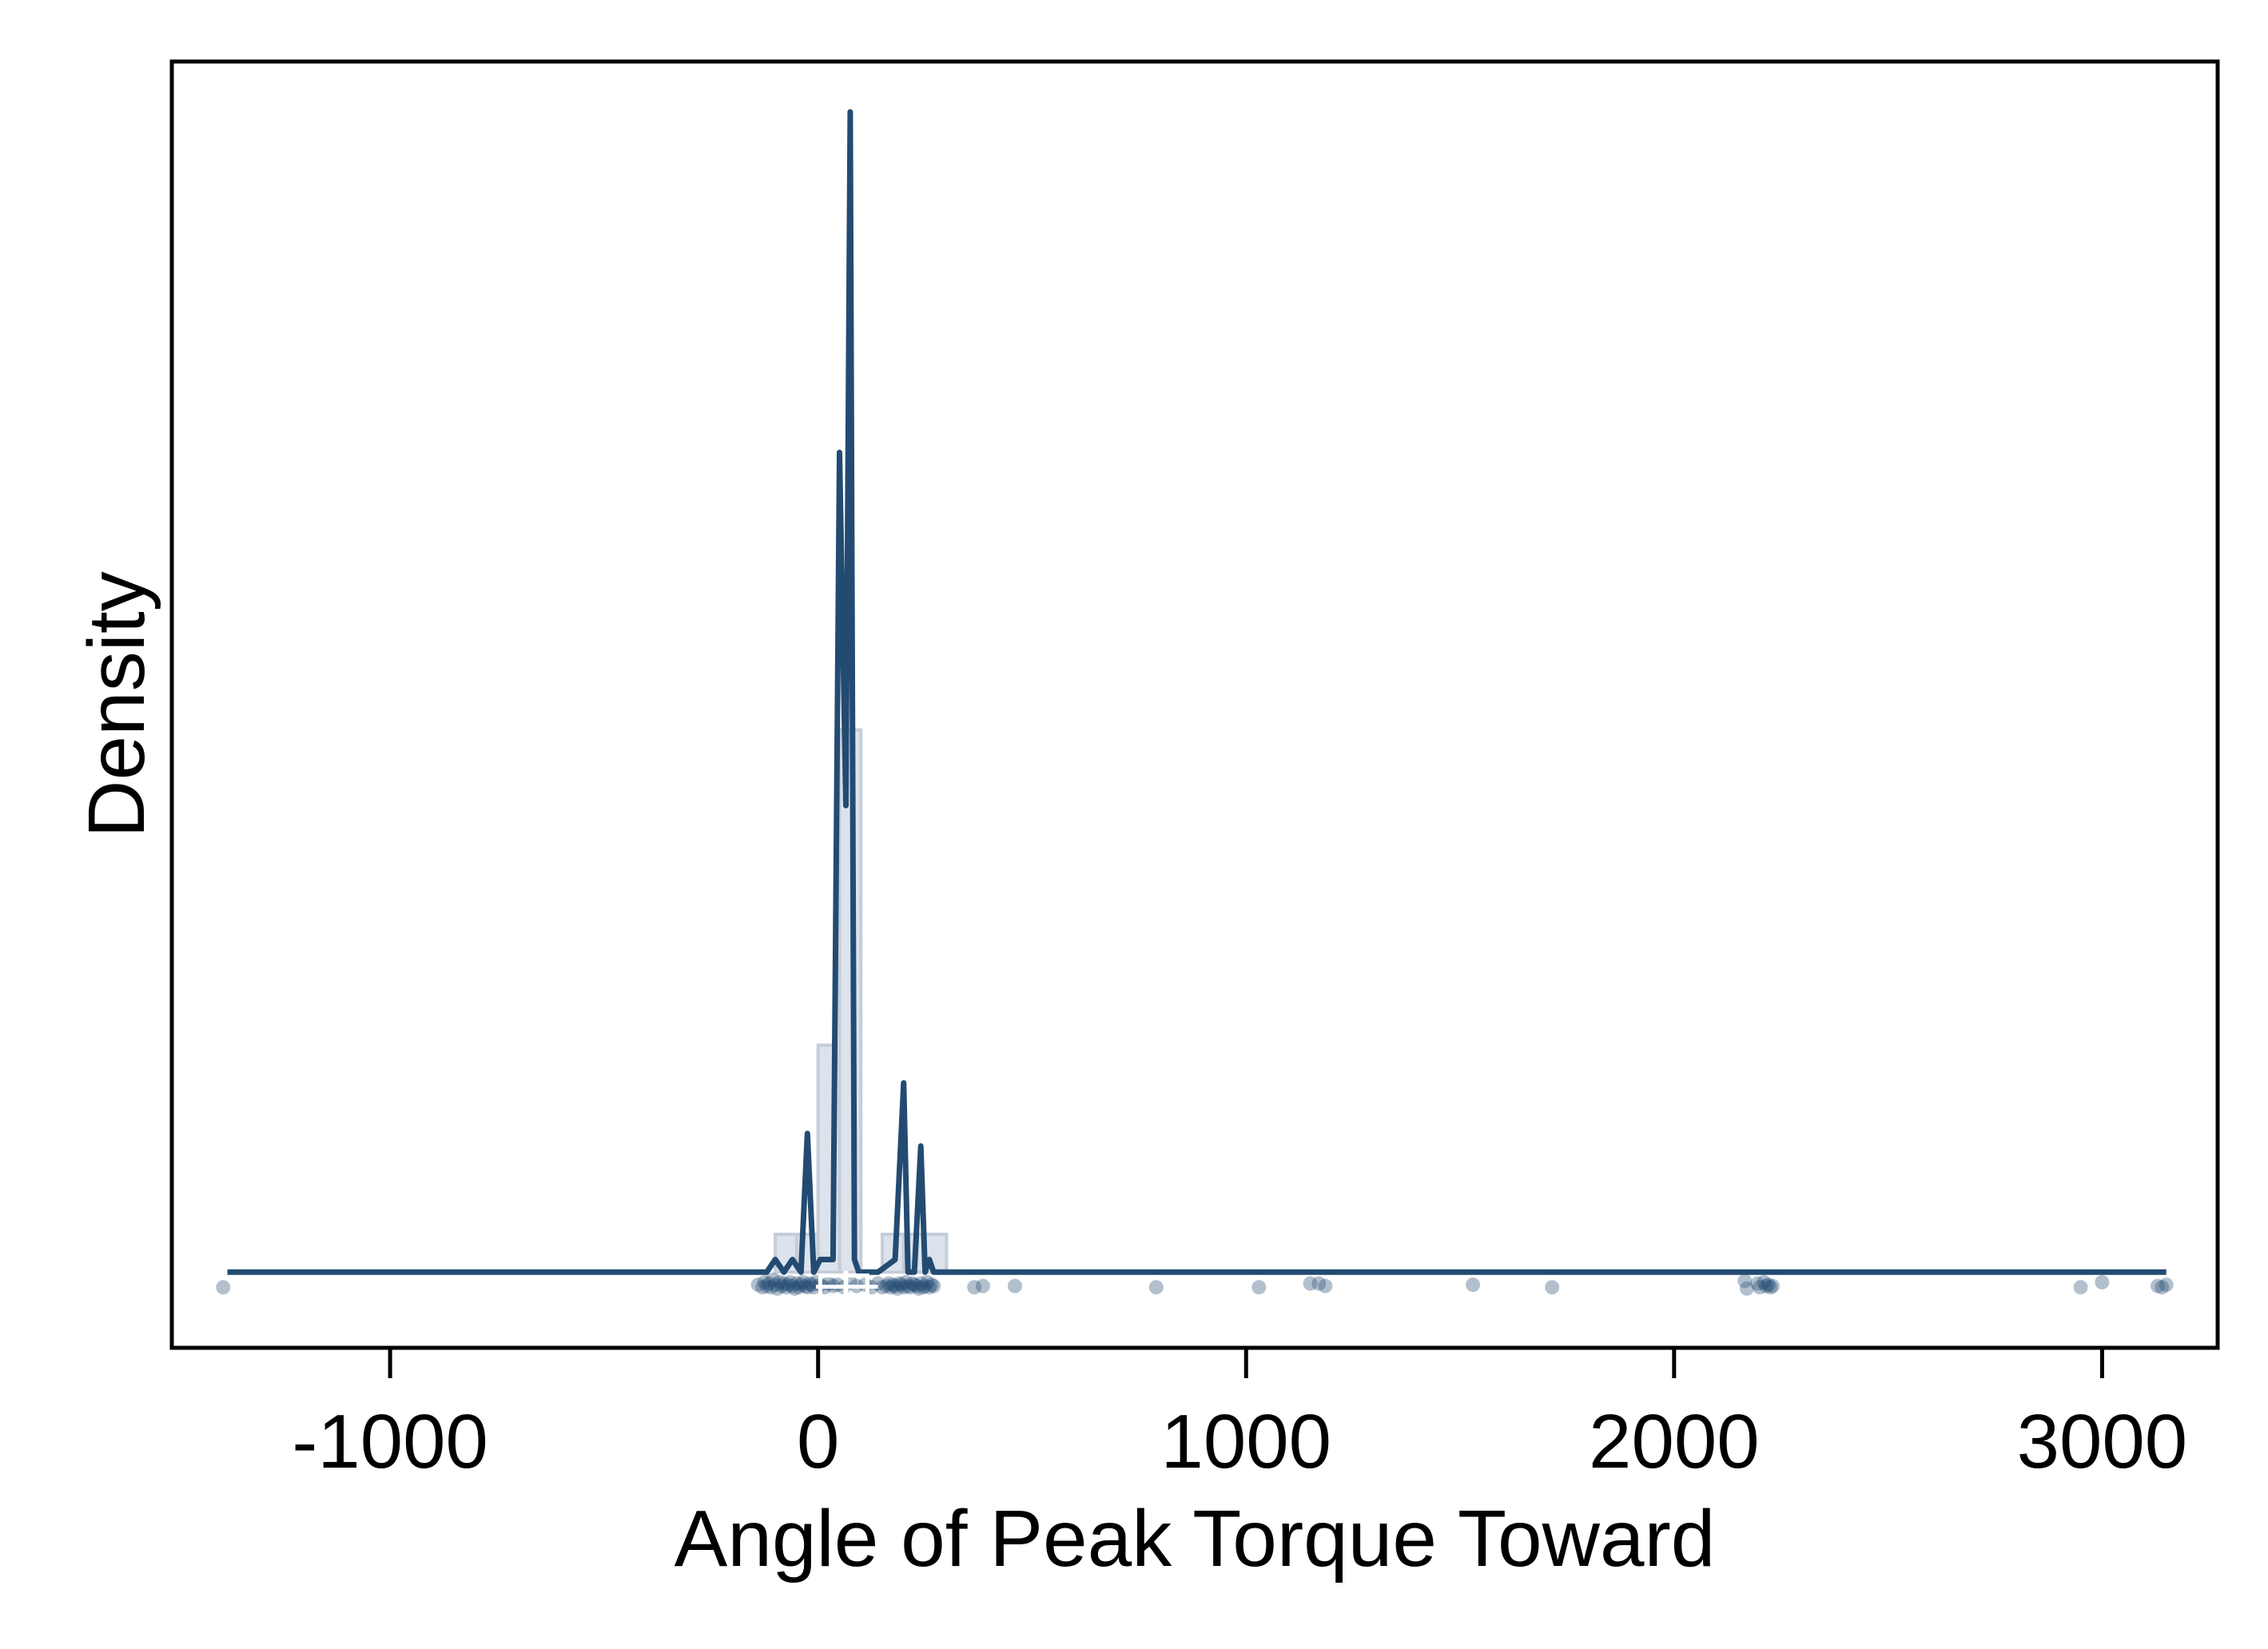  Describe the element at coordinates (116, 704) in the screenshot. I see `y-axis-title: Density` at that location.